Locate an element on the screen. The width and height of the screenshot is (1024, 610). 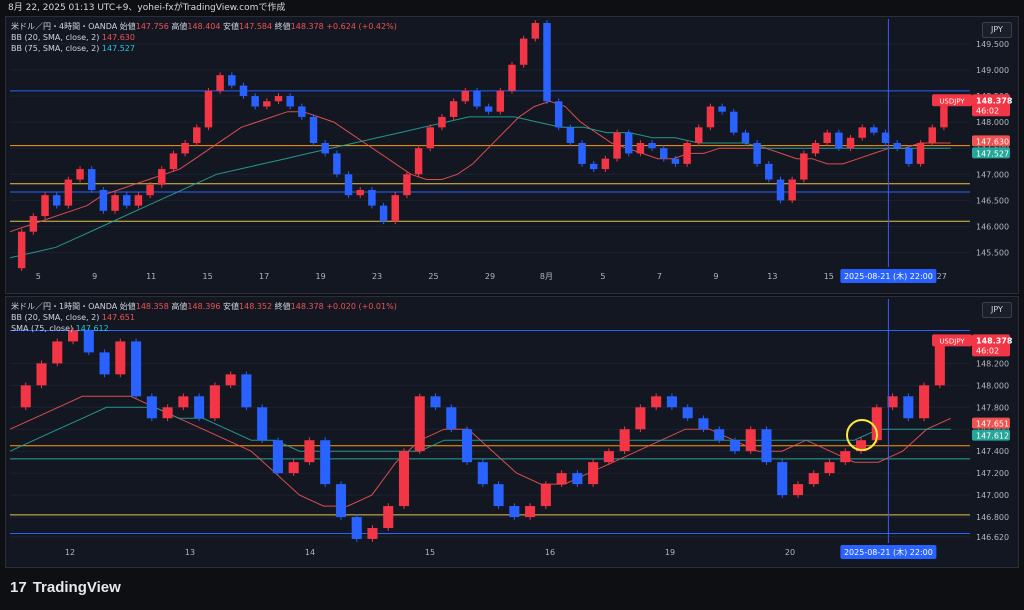
x-tick-label: 14 is located at coordinates (310, 552).